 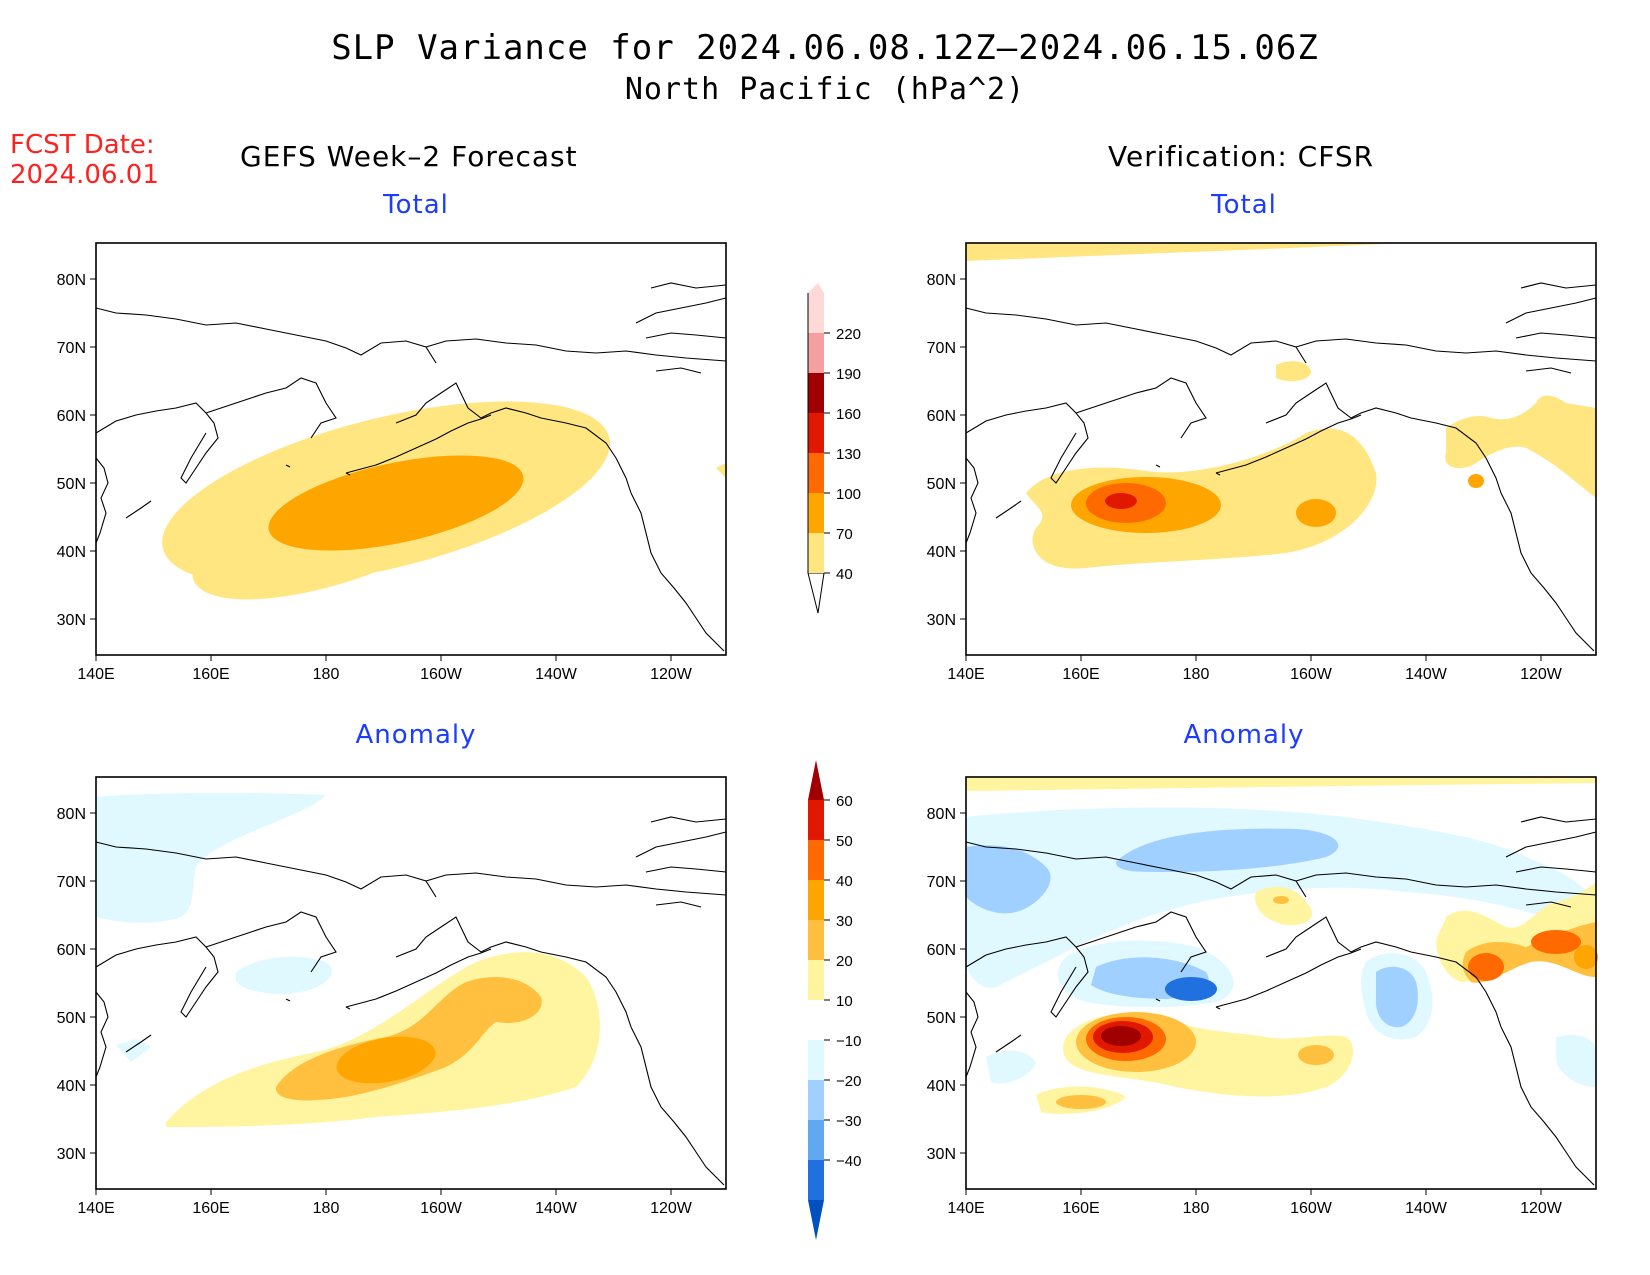 What do you see at coordinates (848, 374) in the screenshot?
I see `colorbar-total-label: 190` at bounding box center [848, 374].